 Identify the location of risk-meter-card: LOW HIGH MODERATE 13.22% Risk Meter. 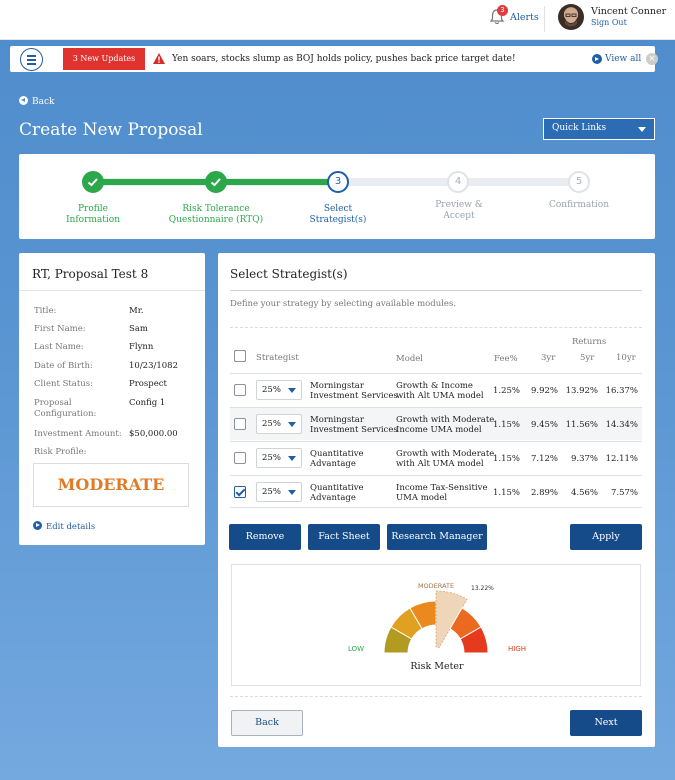
(436, 625).